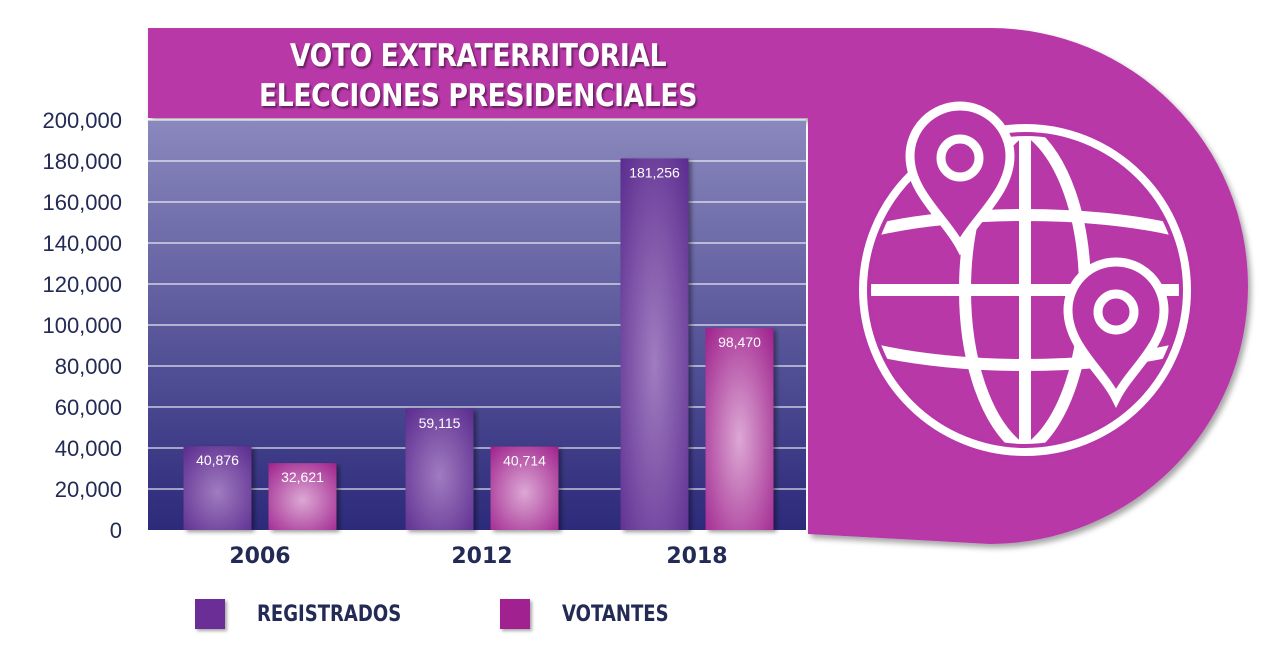 The image size is (1280, 658). I want to click on y-tick-label: 140,000, so click(82, 243).